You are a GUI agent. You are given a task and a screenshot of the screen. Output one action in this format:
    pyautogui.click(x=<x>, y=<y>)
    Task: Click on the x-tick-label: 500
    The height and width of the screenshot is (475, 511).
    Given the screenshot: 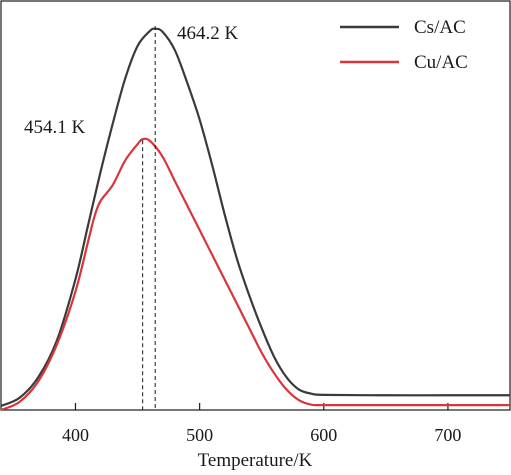 What is the action you would take?
    pyautogui.click(x=199, y=435)
    